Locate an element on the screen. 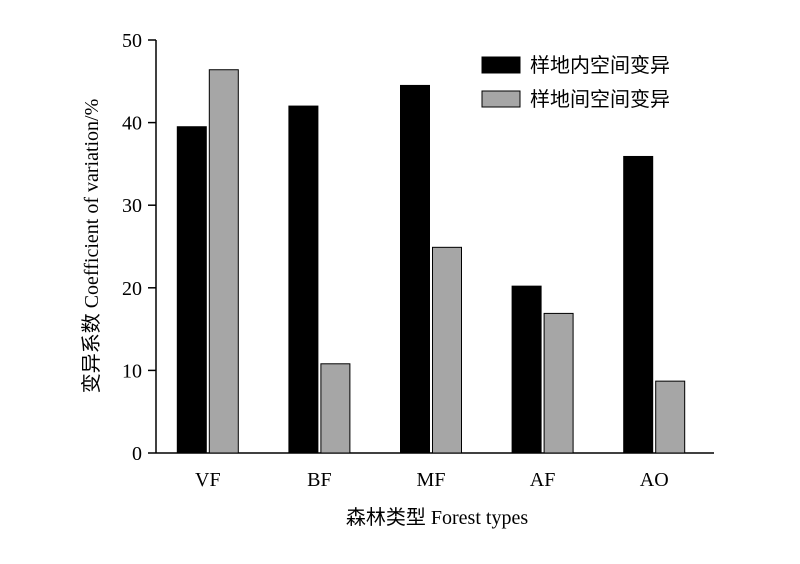 Image resolution: width=800 pixels, height=564 pixels. x-tick-label: MF is located at coordinates (431, 480).